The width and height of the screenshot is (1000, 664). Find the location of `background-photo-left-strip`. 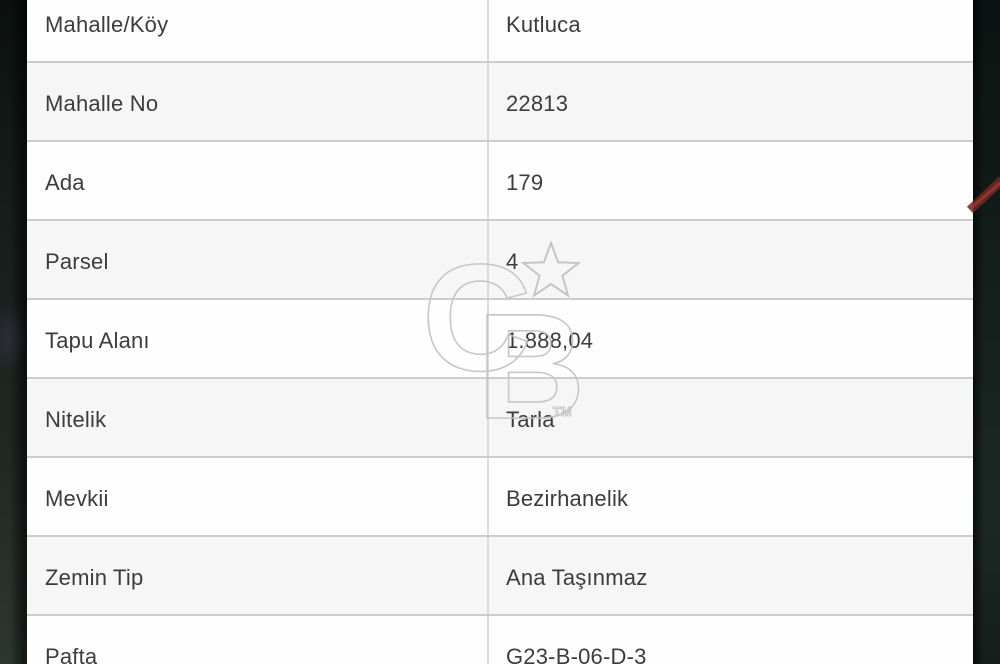

background-photo-left-strip is located at coordinates (13, 332).